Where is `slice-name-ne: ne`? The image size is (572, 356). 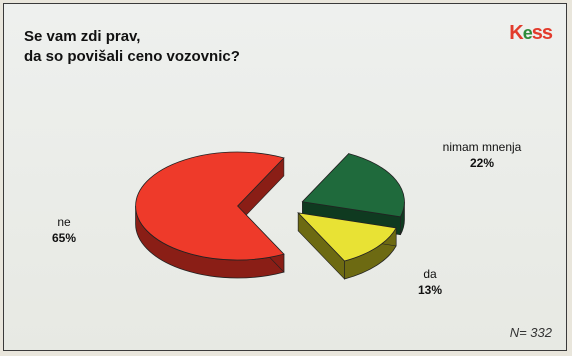
slice-name-ne: ne is located at coordinates (64, 222).